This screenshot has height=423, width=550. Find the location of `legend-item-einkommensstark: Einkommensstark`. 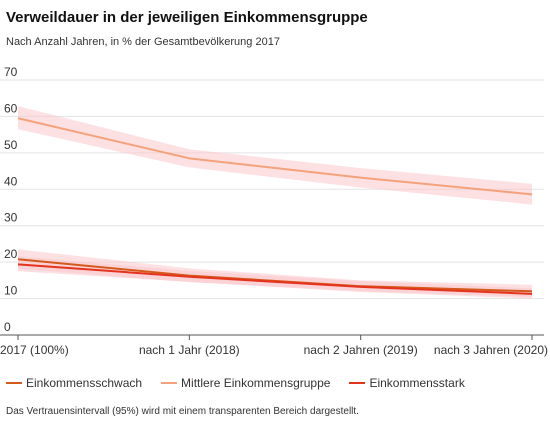

legend-item-einkommensstark: Einkommensstark is located at coordinates (407, 383).